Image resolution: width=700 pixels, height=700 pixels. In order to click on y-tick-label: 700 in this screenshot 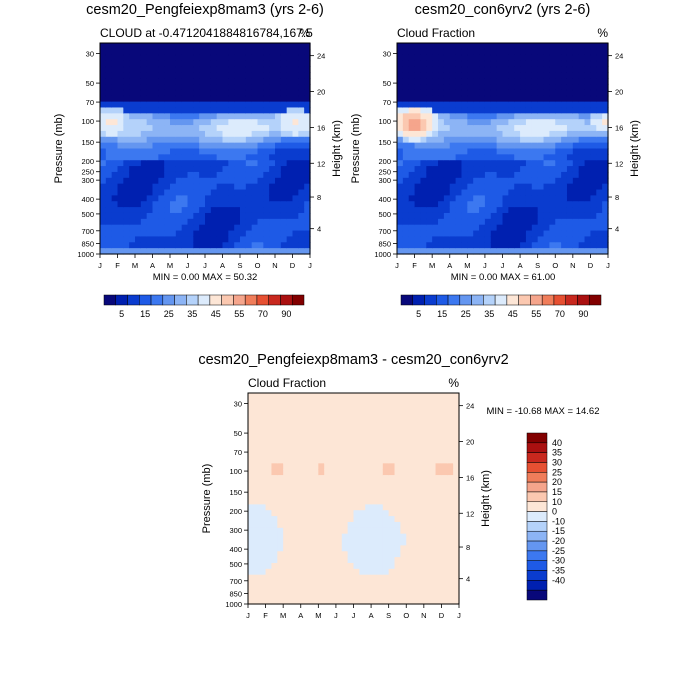, I will do `click(384, 231)`.